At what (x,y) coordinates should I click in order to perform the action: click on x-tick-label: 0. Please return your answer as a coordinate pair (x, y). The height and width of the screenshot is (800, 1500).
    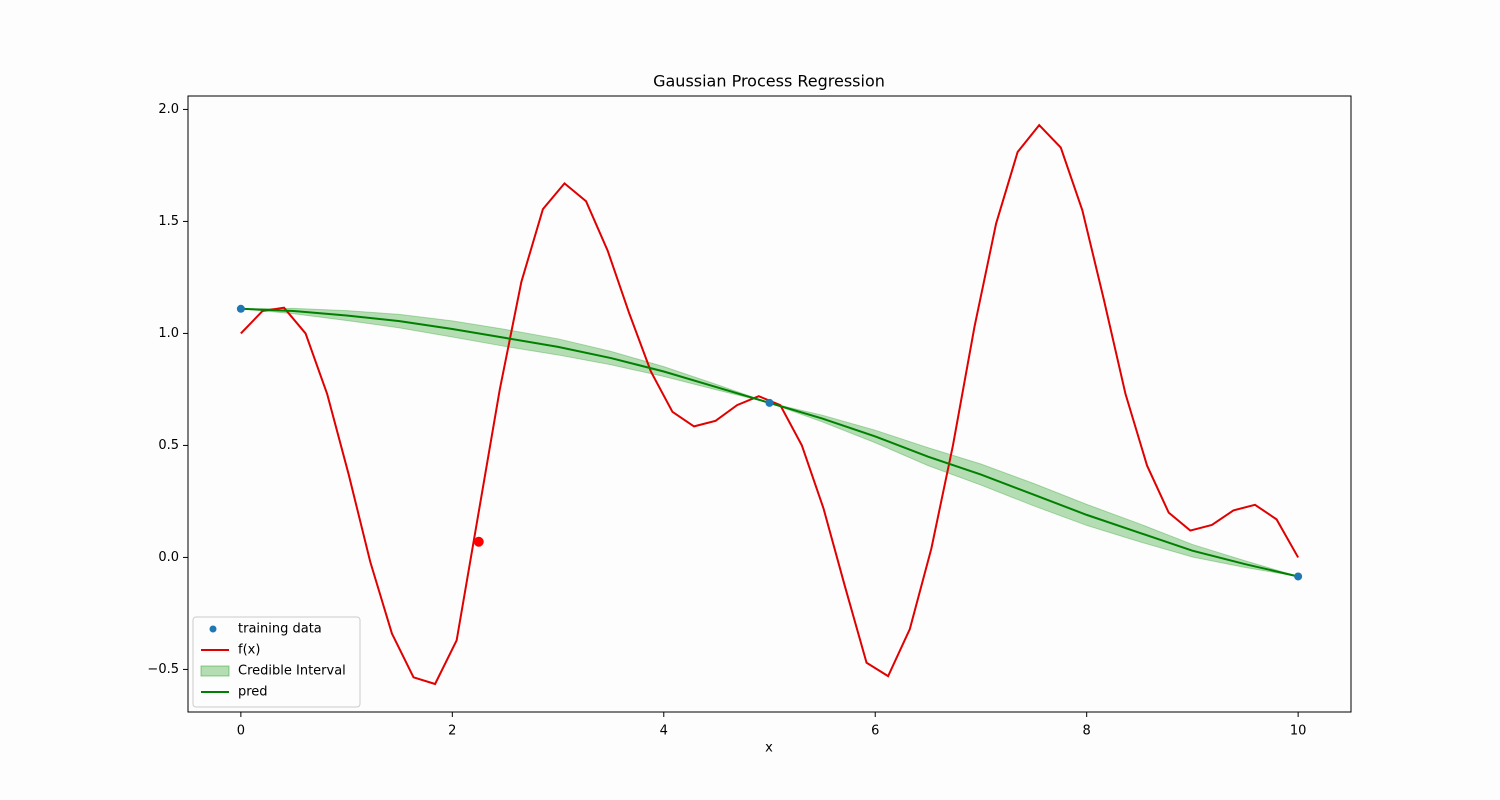
    Looking at the image, I should click on (241, 731).